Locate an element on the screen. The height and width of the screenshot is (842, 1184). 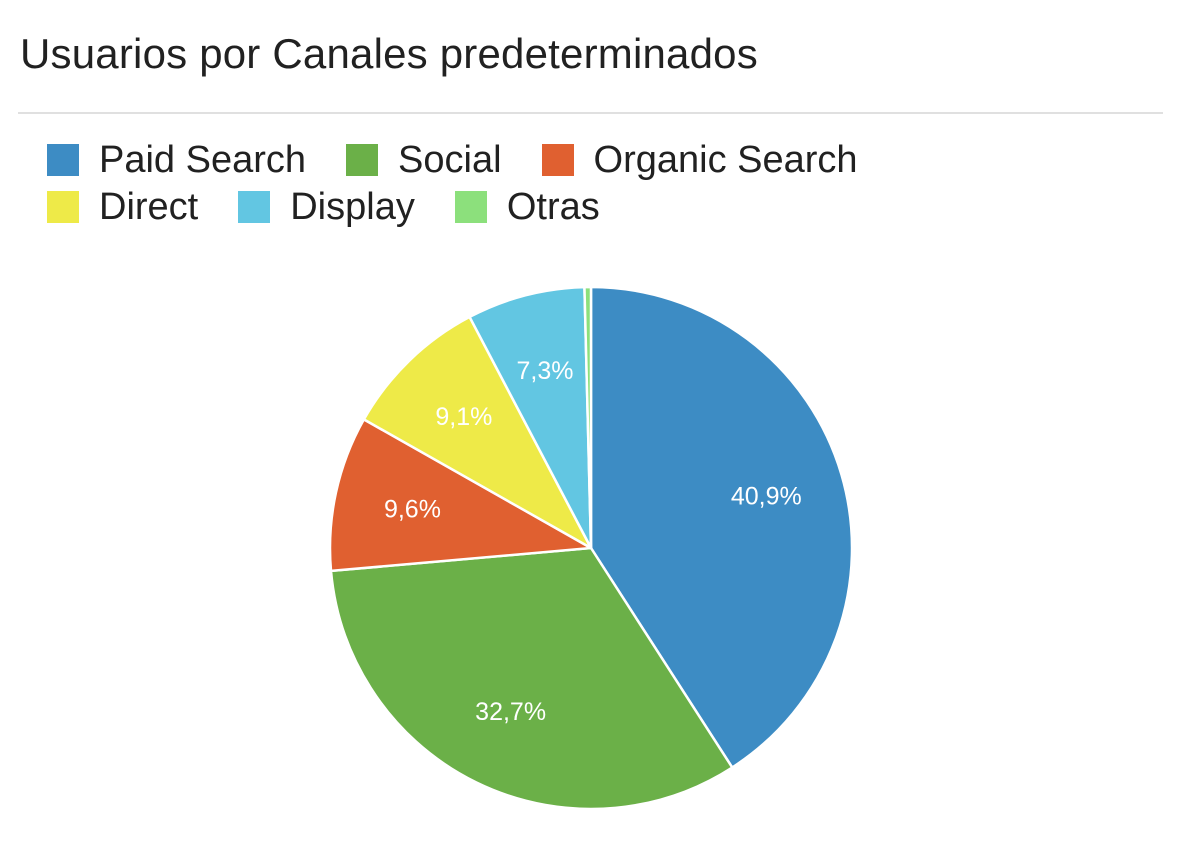
legend-label-paid-search: Paid Search is located at coordinates (203, 159).